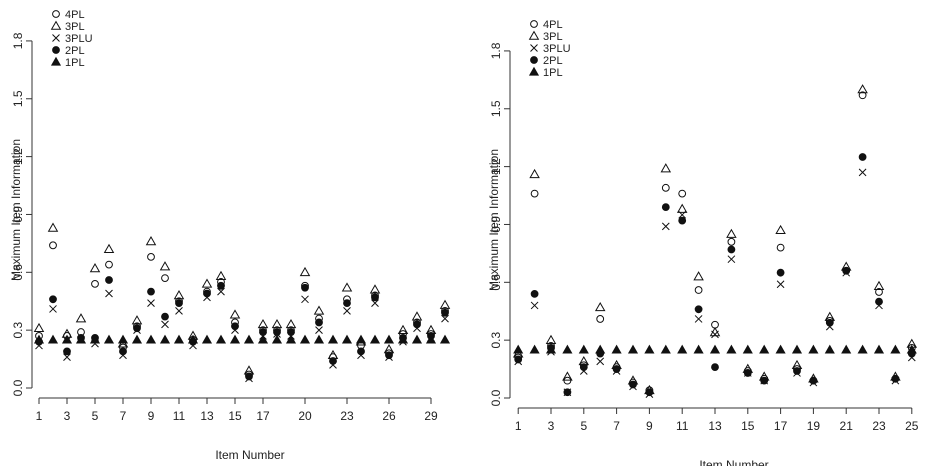  What do you see at coordinates (22, 214) in the screenshot?
I see `y-axis: 0.0 0.3 0.6 0.9 1.2 1.5 1.8` at bounding box center [22, 214].